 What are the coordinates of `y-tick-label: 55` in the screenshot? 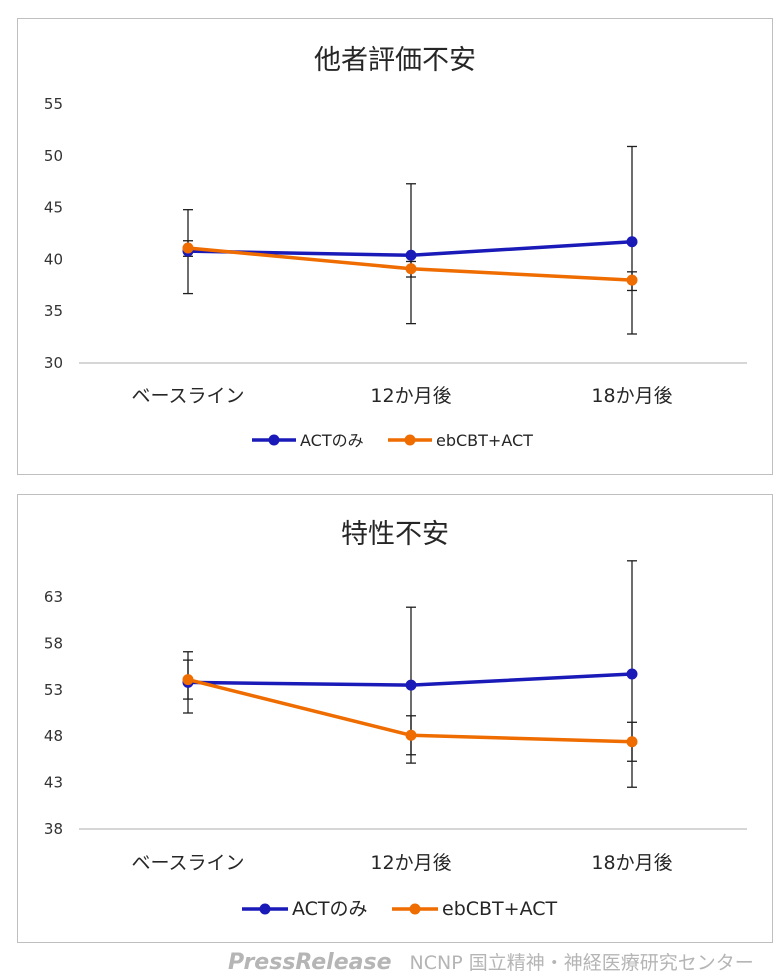 It's located at (53, 104).